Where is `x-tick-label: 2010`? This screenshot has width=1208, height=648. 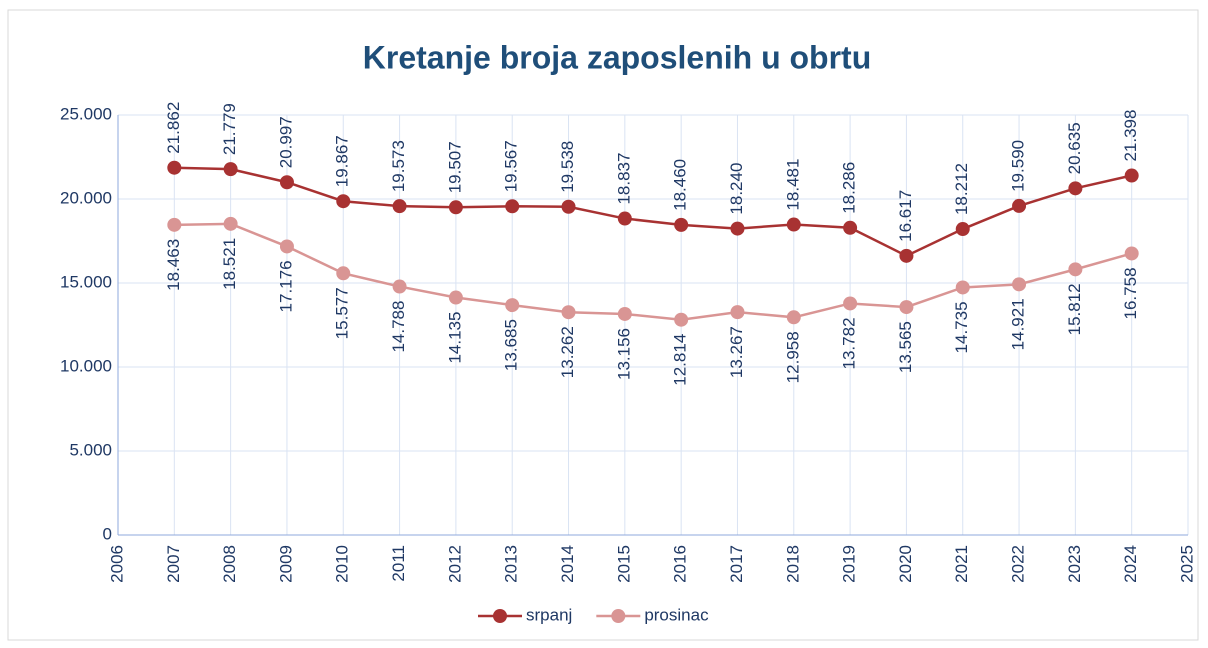 x-tick-label: 2010 is located at coordinates (342, 564).